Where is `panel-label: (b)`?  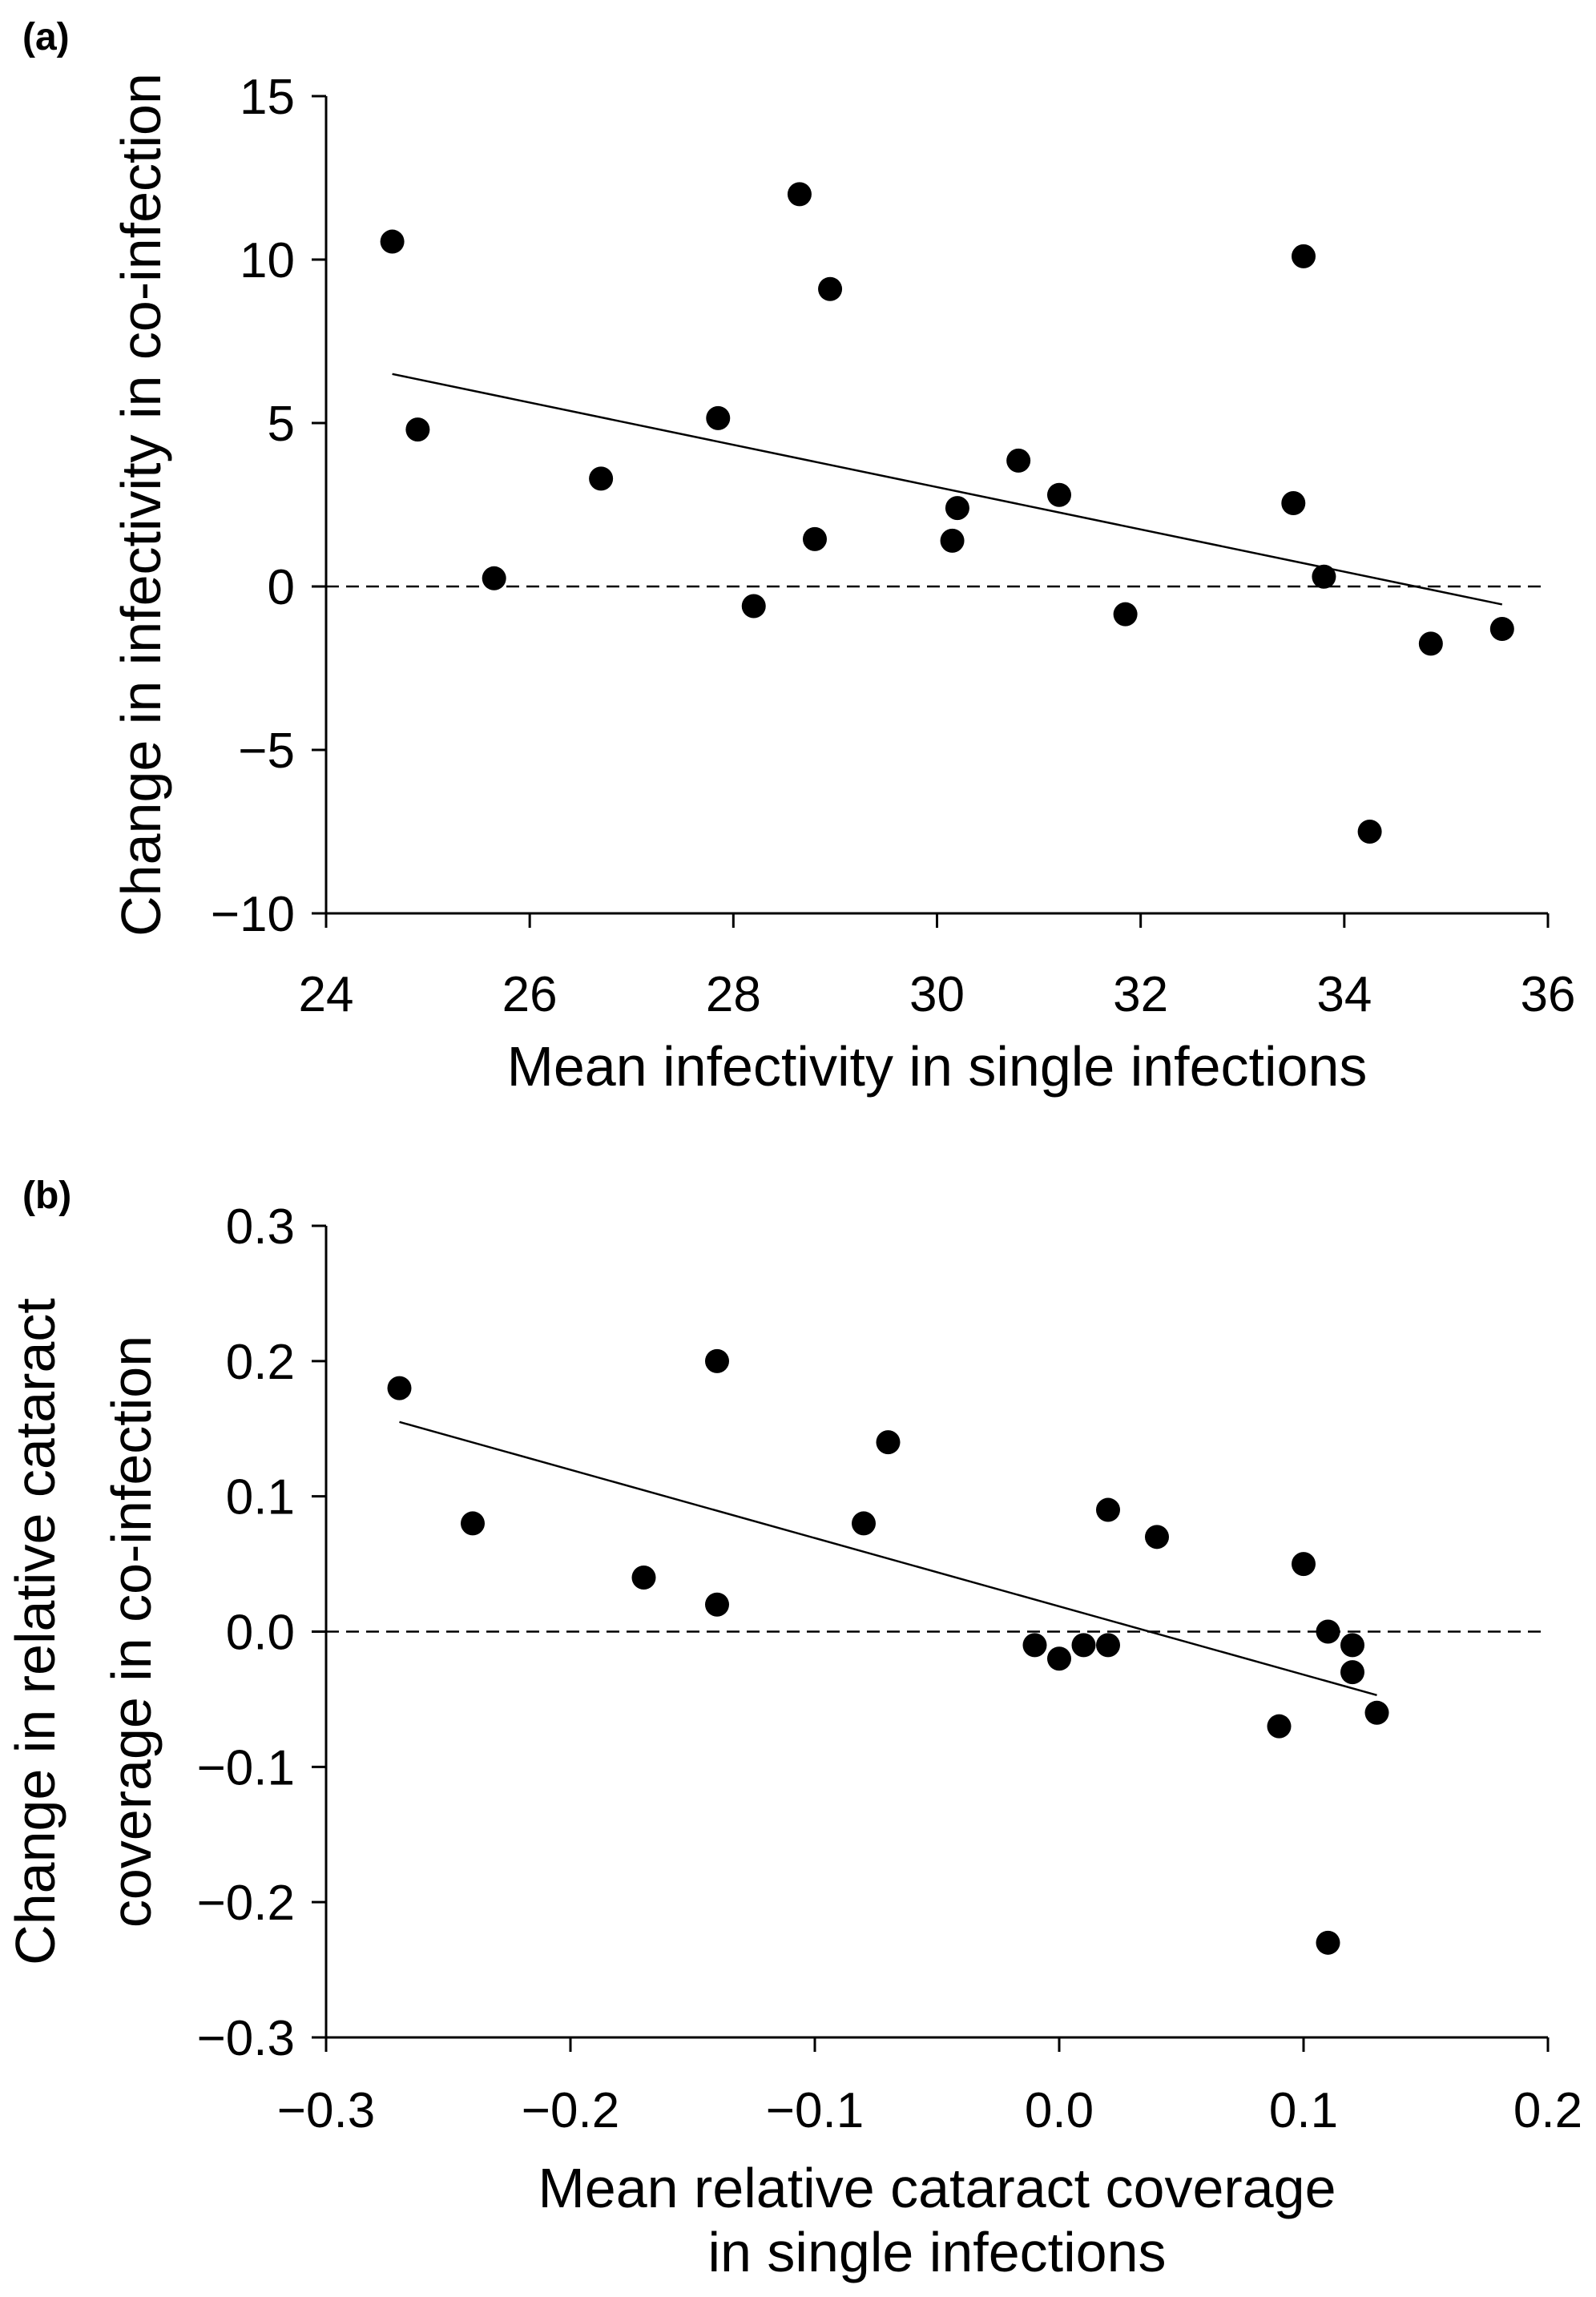 panel-label: (b) is located at coordinates (46, 1196).